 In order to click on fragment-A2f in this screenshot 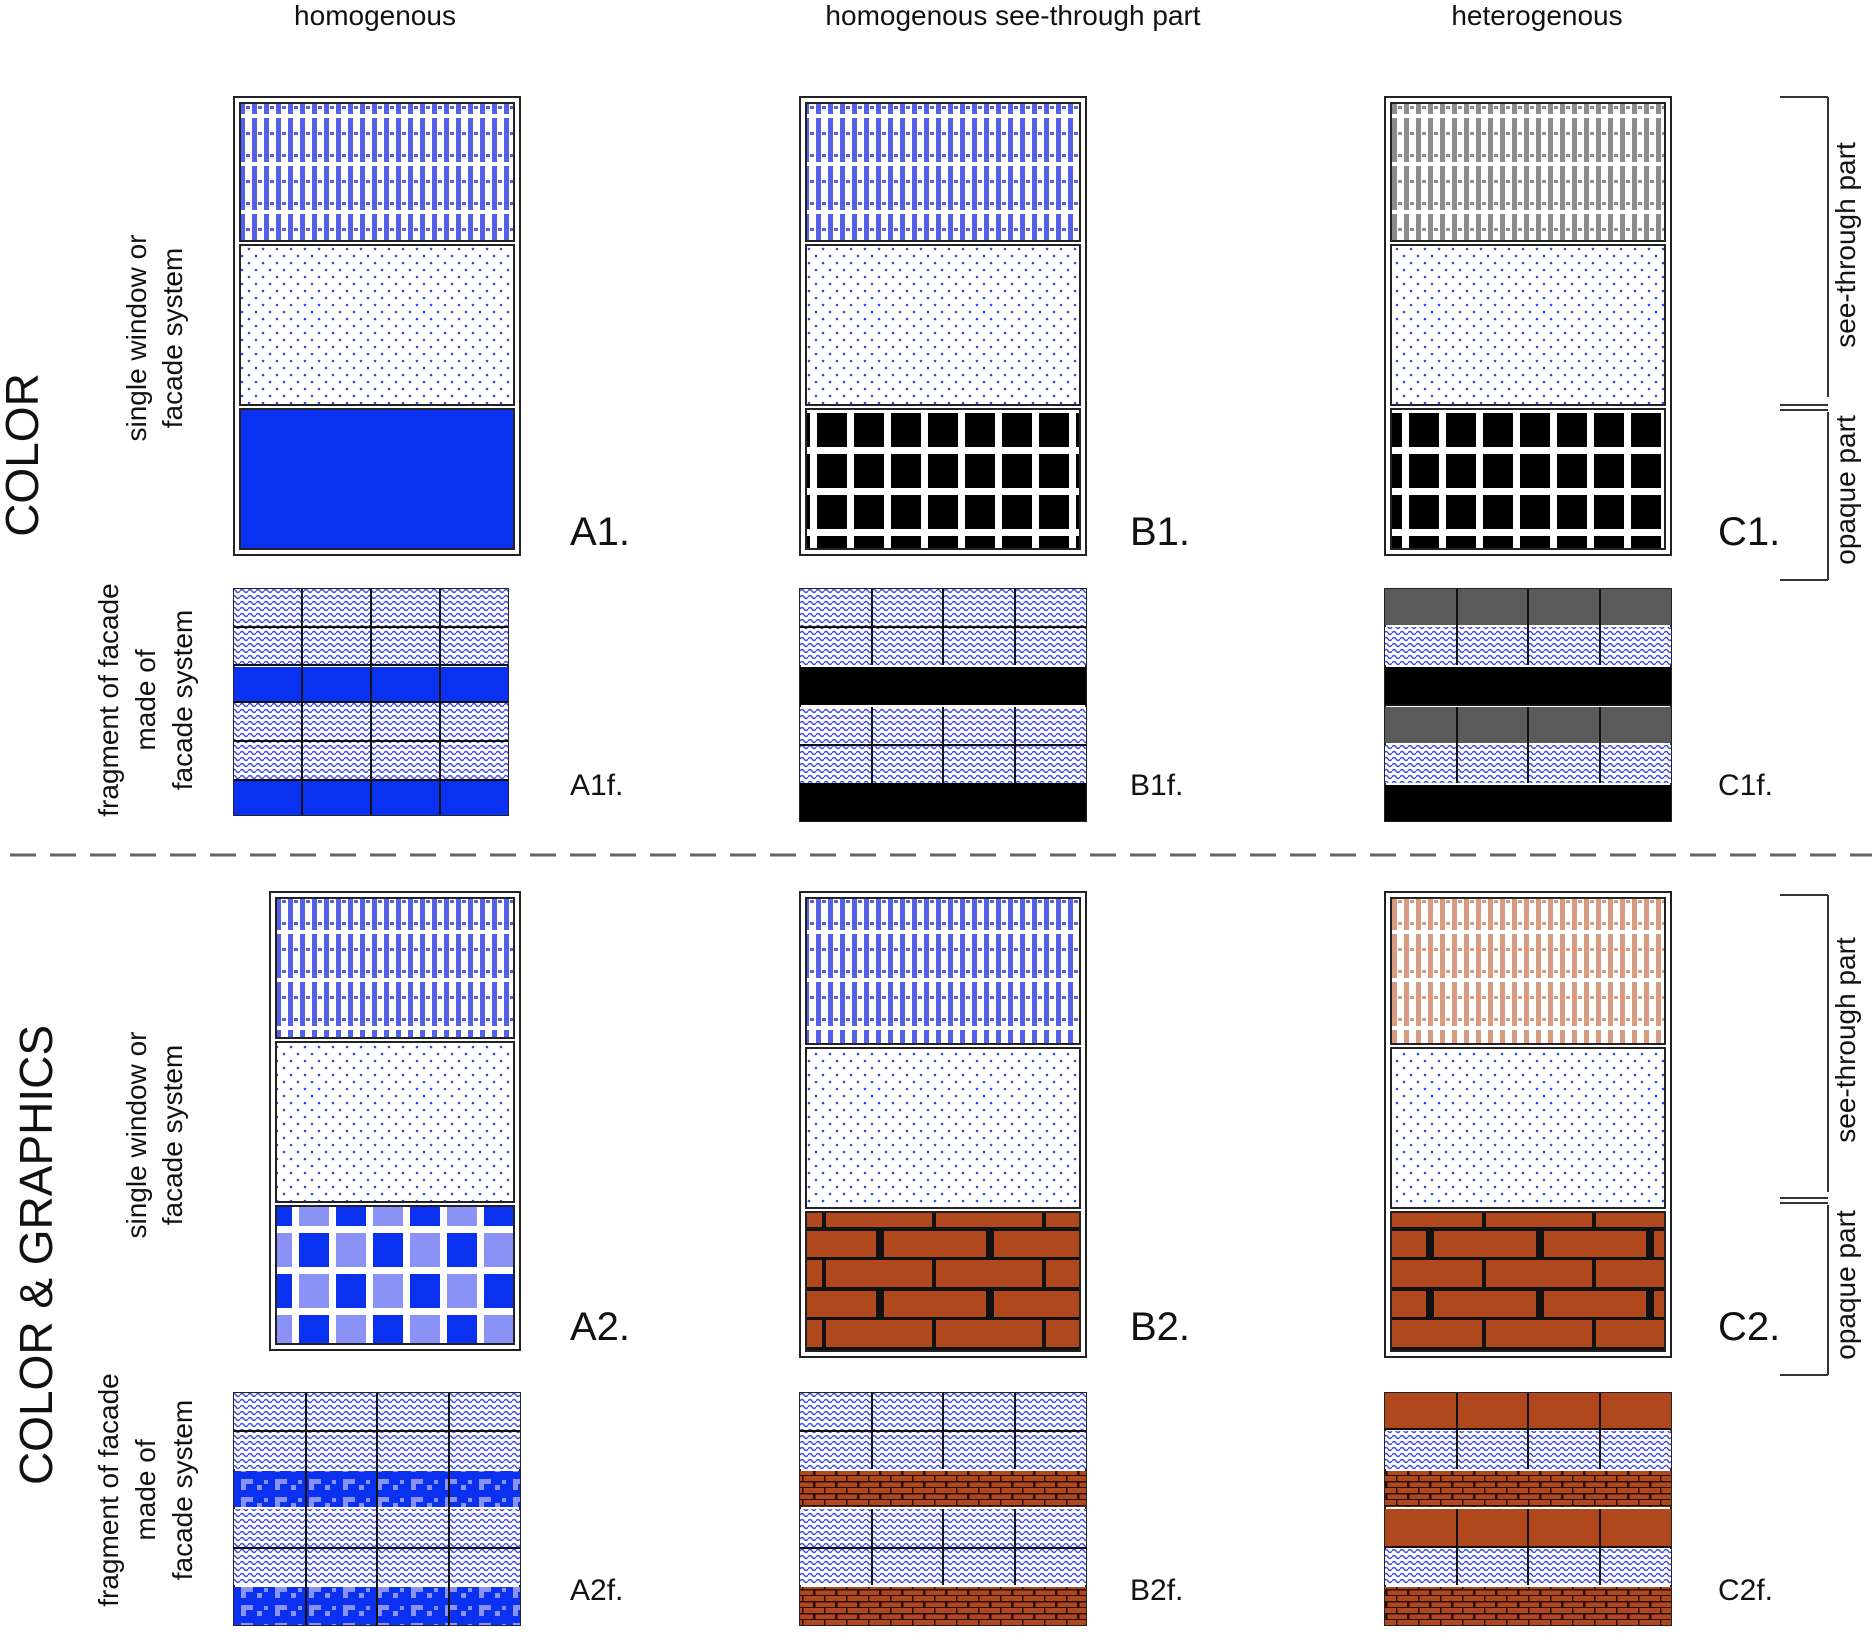, I will do `click(377, 1509)`.